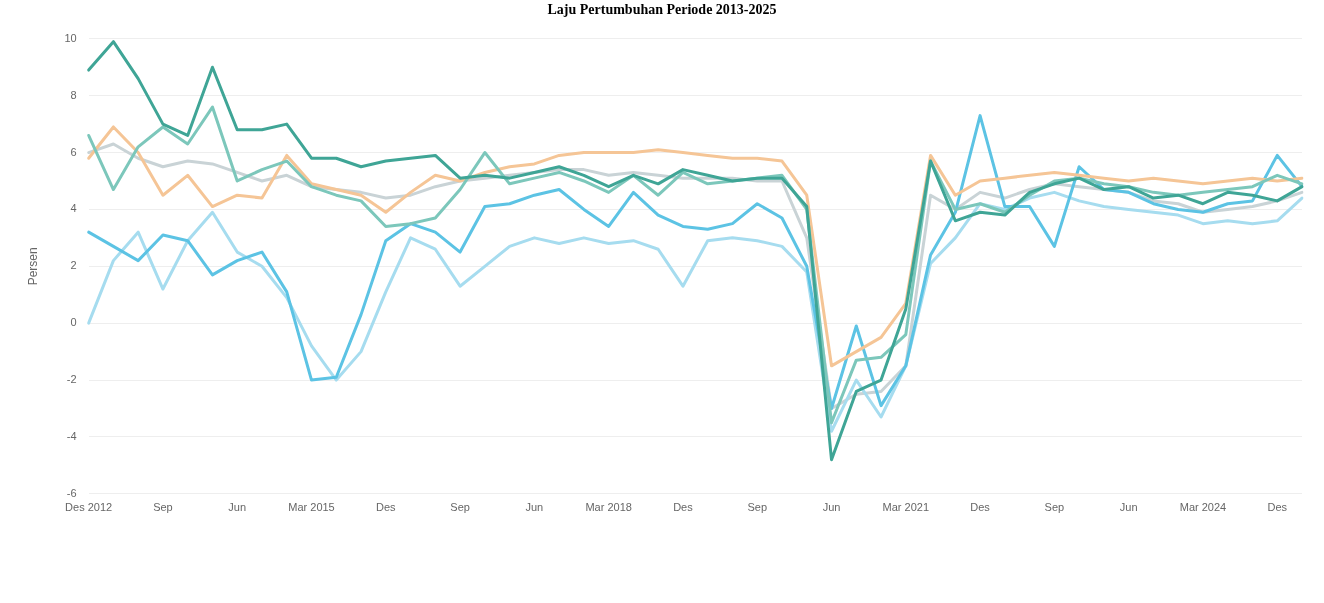 Image resolution: width=1324 pixels, height=603 pixels. What do you see at coordinates (906, 507) in the screenshot?
I see `x-tick-label: Mar 2021` at bounding box center [906, 507].